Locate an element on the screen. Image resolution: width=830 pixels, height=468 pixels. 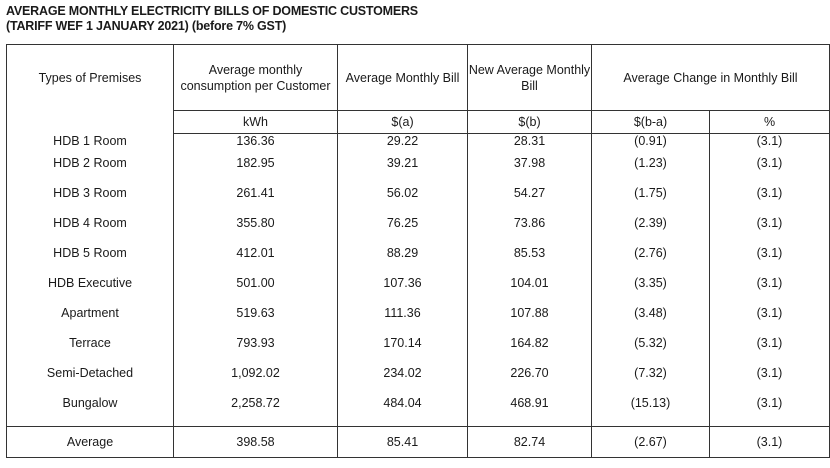
cell-bill-a: 29.22 is located at coordinates (402, 144).